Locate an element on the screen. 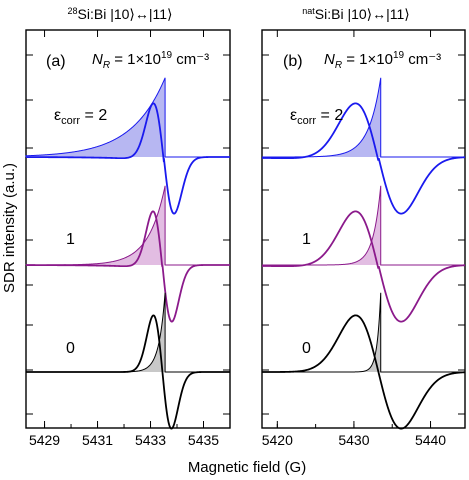 Image resolution: width=469 pixels, height=480 pixels. x-tick-label: 5440 is located at coordinates (430, 440).